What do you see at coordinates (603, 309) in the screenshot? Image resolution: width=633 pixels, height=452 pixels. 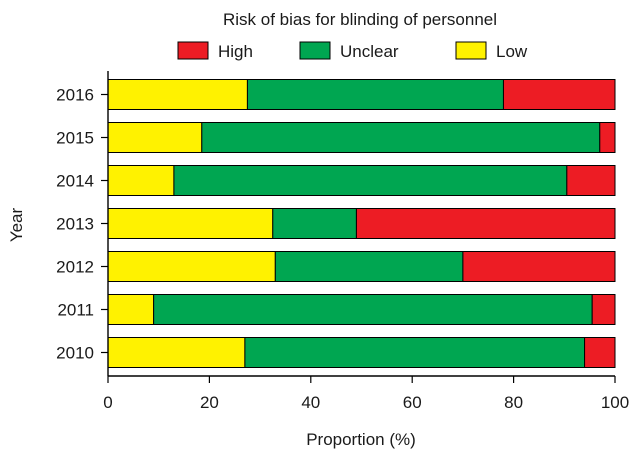 I see `bar-segment-high-2011` at bounding box center [603, 309].